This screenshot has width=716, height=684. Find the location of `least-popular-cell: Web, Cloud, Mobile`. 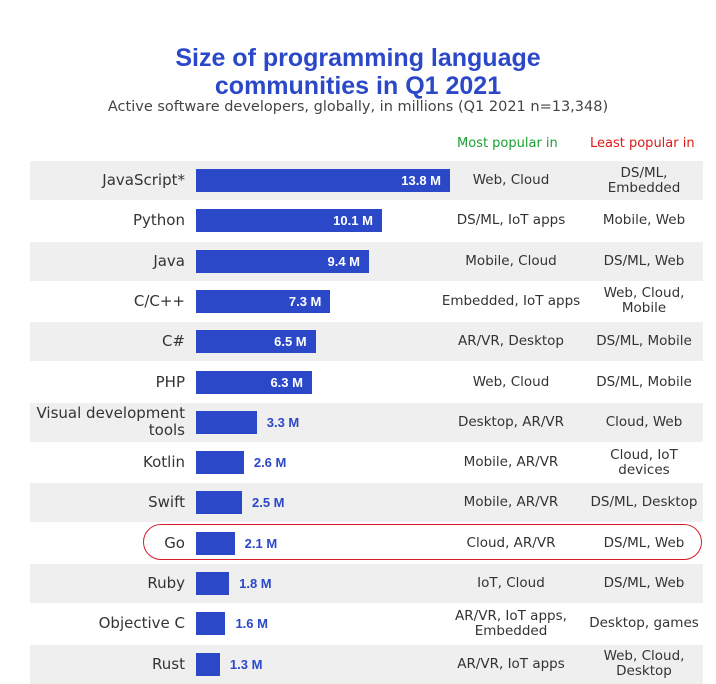

least-popular-cell: Web, Cloud, Mobile is located at coordinates (644, 301).